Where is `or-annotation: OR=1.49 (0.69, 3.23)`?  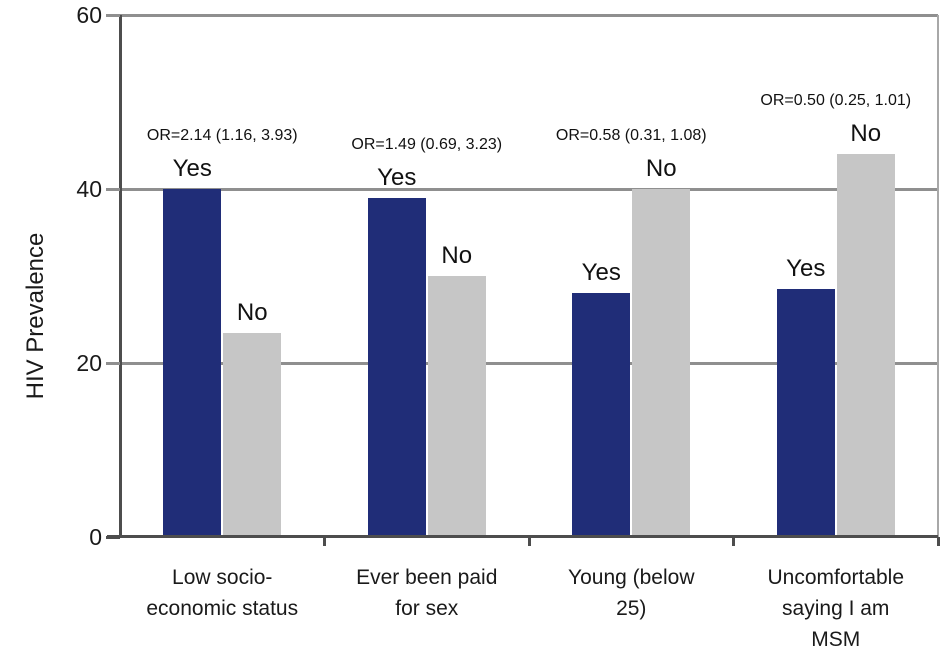
or-annotation: OR=1.49 (0.69, 3.23) is located at coordinates (427, 144).